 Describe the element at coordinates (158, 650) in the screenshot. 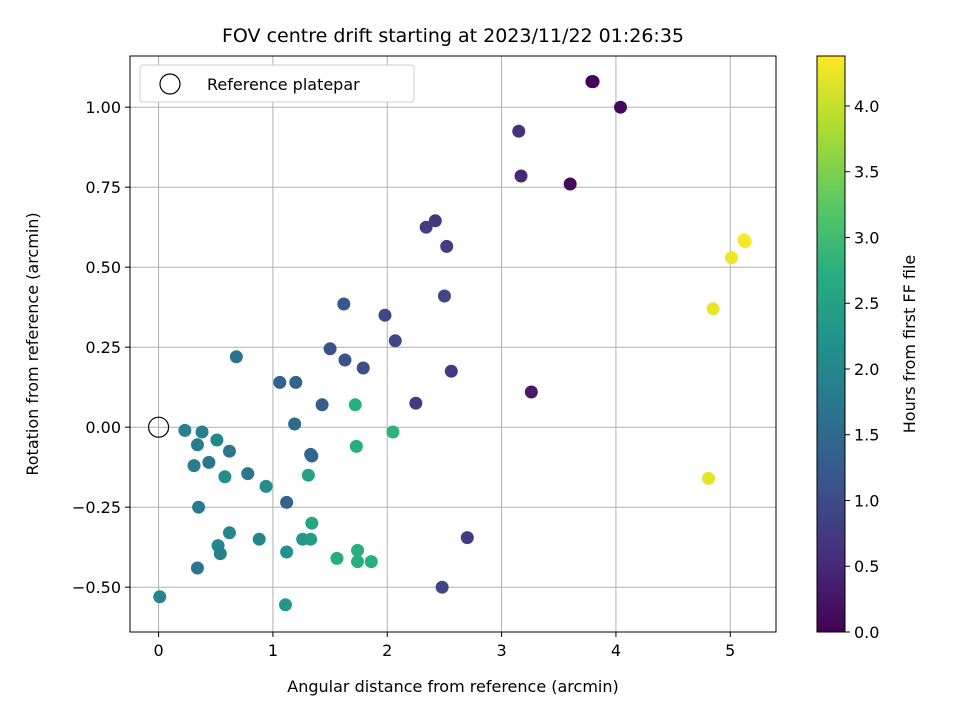

I see `x-tick-label: 0` at that location.